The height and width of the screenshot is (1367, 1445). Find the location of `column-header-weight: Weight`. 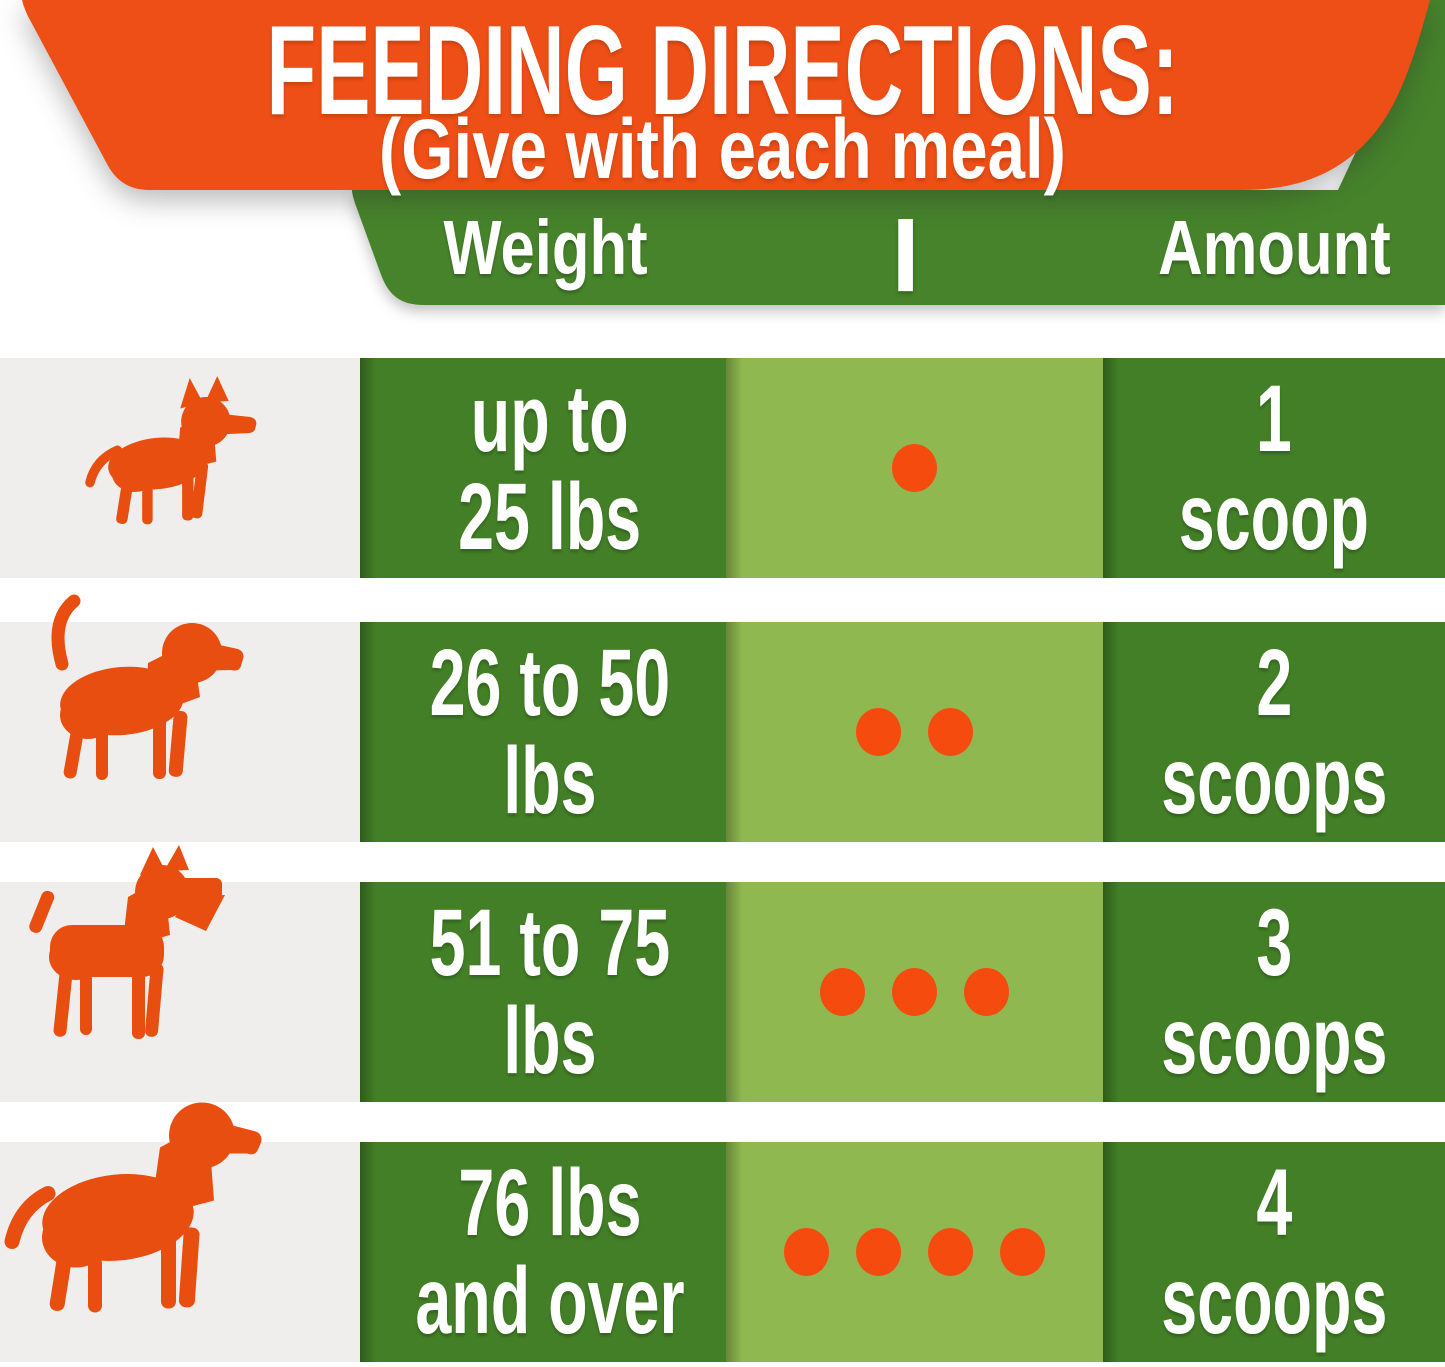

column-header-weight: Weight is located at coordinates (546, 247).